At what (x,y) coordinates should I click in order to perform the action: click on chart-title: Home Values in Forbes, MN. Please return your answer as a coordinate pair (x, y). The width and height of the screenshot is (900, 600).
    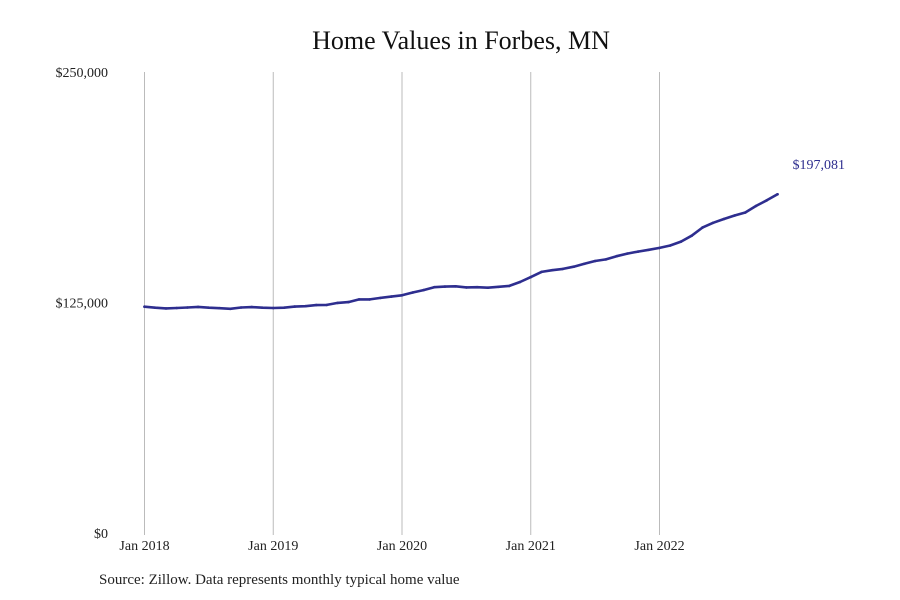
    Looking at the image, I should click on (461, 40).